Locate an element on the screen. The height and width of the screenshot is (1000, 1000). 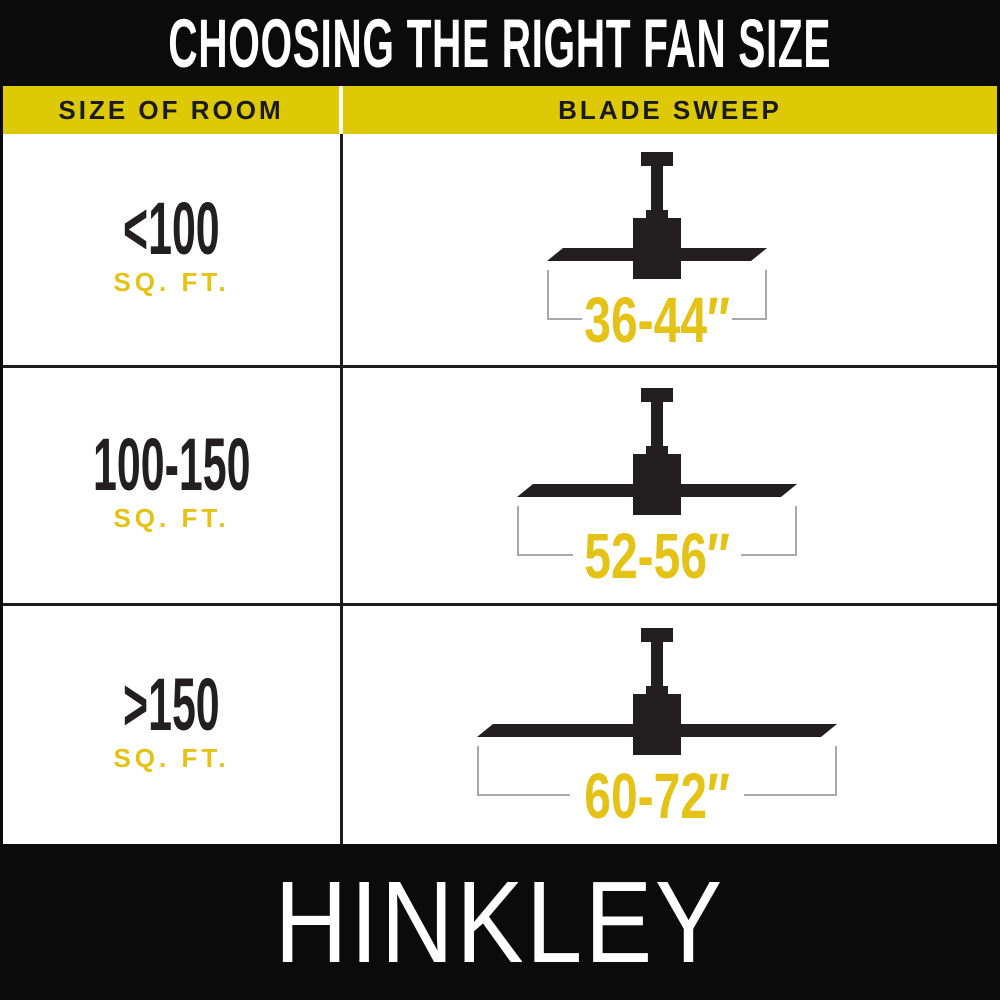
column-header-blade-sweep: BLADE SWEEP is located at coordinates (670, 110).